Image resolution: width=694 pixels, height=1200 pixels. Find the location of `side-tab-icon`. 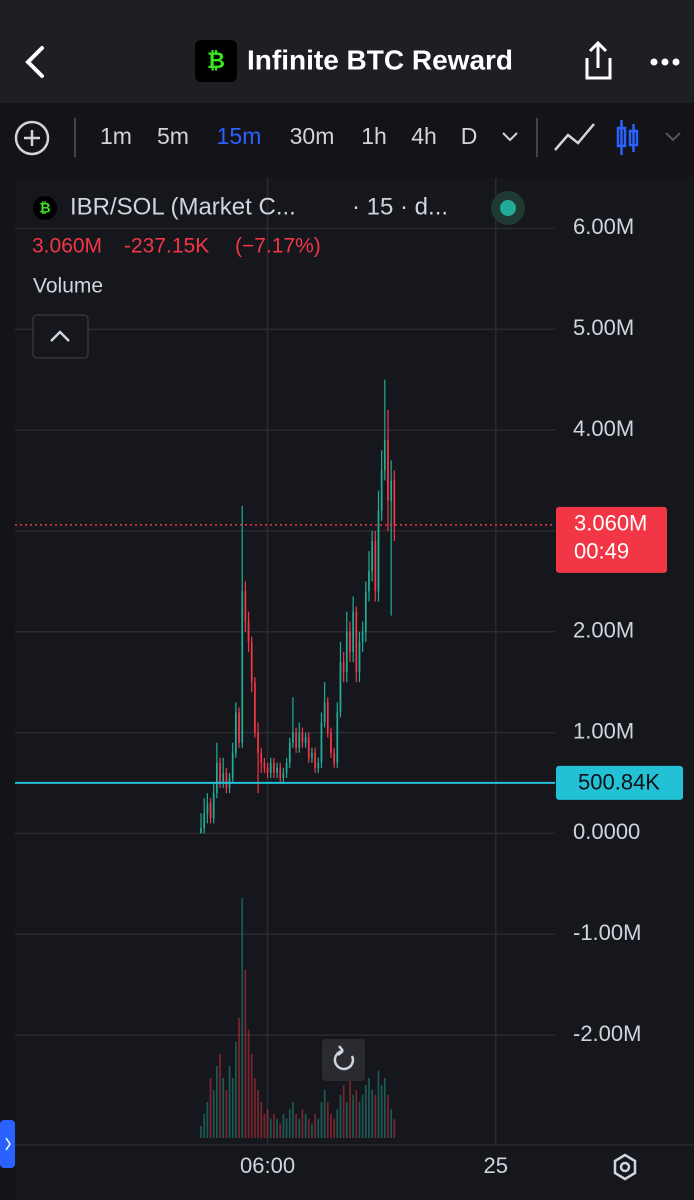

side-tab-icon is located at coordinates (8, 1144).